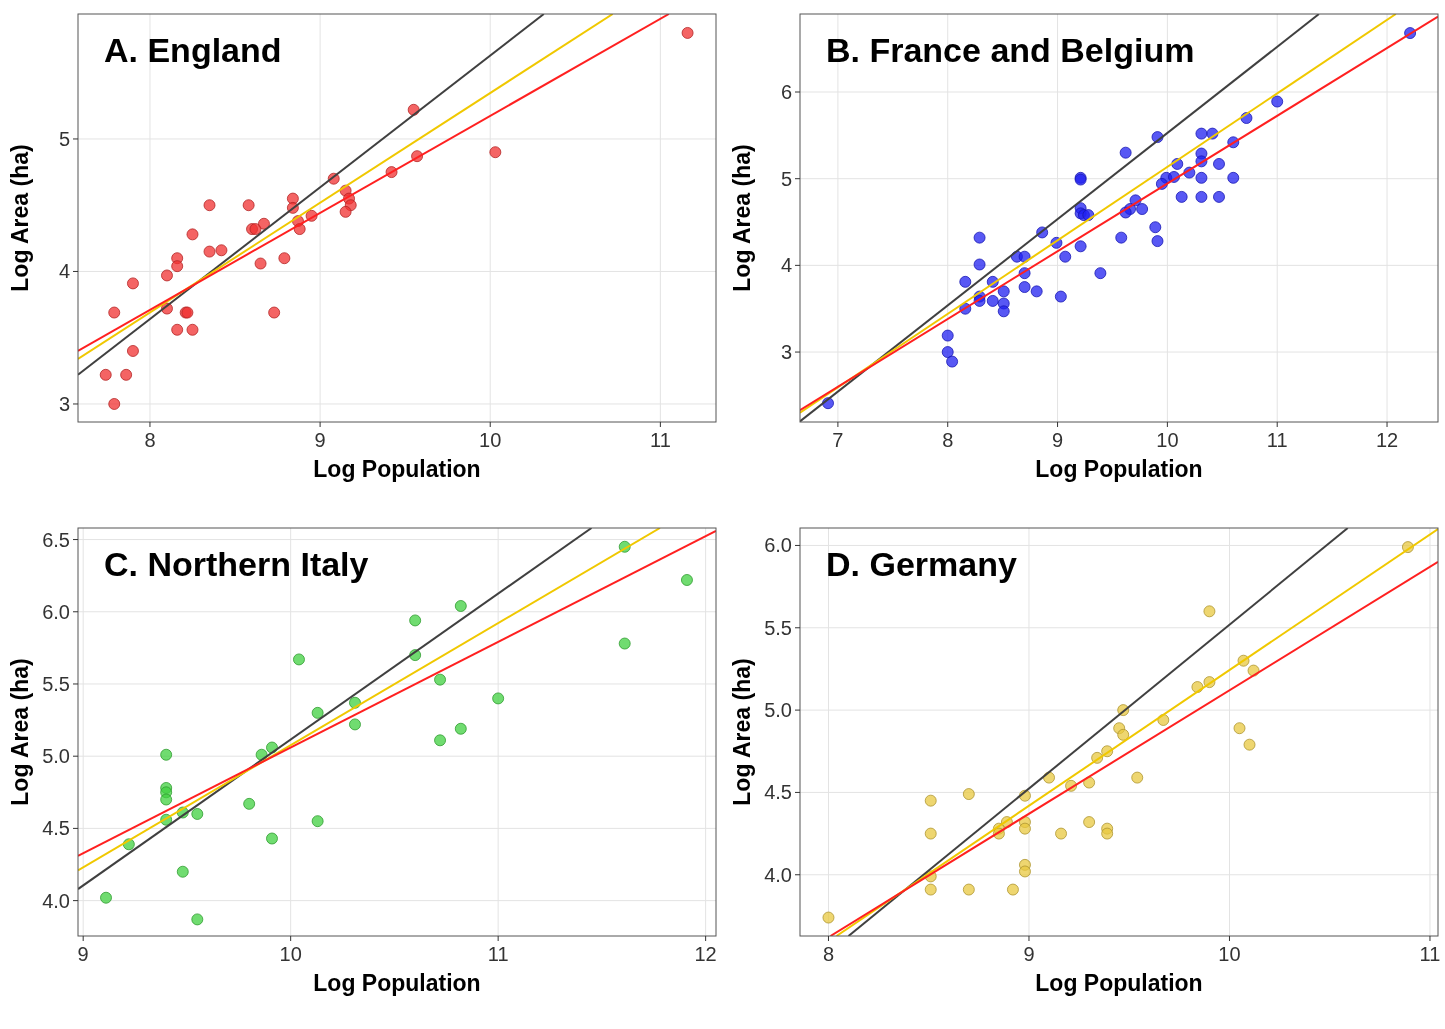  I want to click on text: A. England, so click(193, 50).